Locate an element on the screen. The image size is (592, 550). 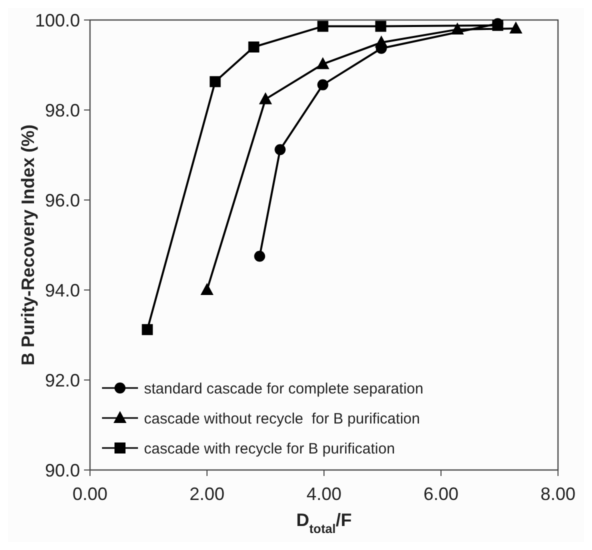
legend-label: cascade without recycle for B purification is located at coordinates (282, 419).